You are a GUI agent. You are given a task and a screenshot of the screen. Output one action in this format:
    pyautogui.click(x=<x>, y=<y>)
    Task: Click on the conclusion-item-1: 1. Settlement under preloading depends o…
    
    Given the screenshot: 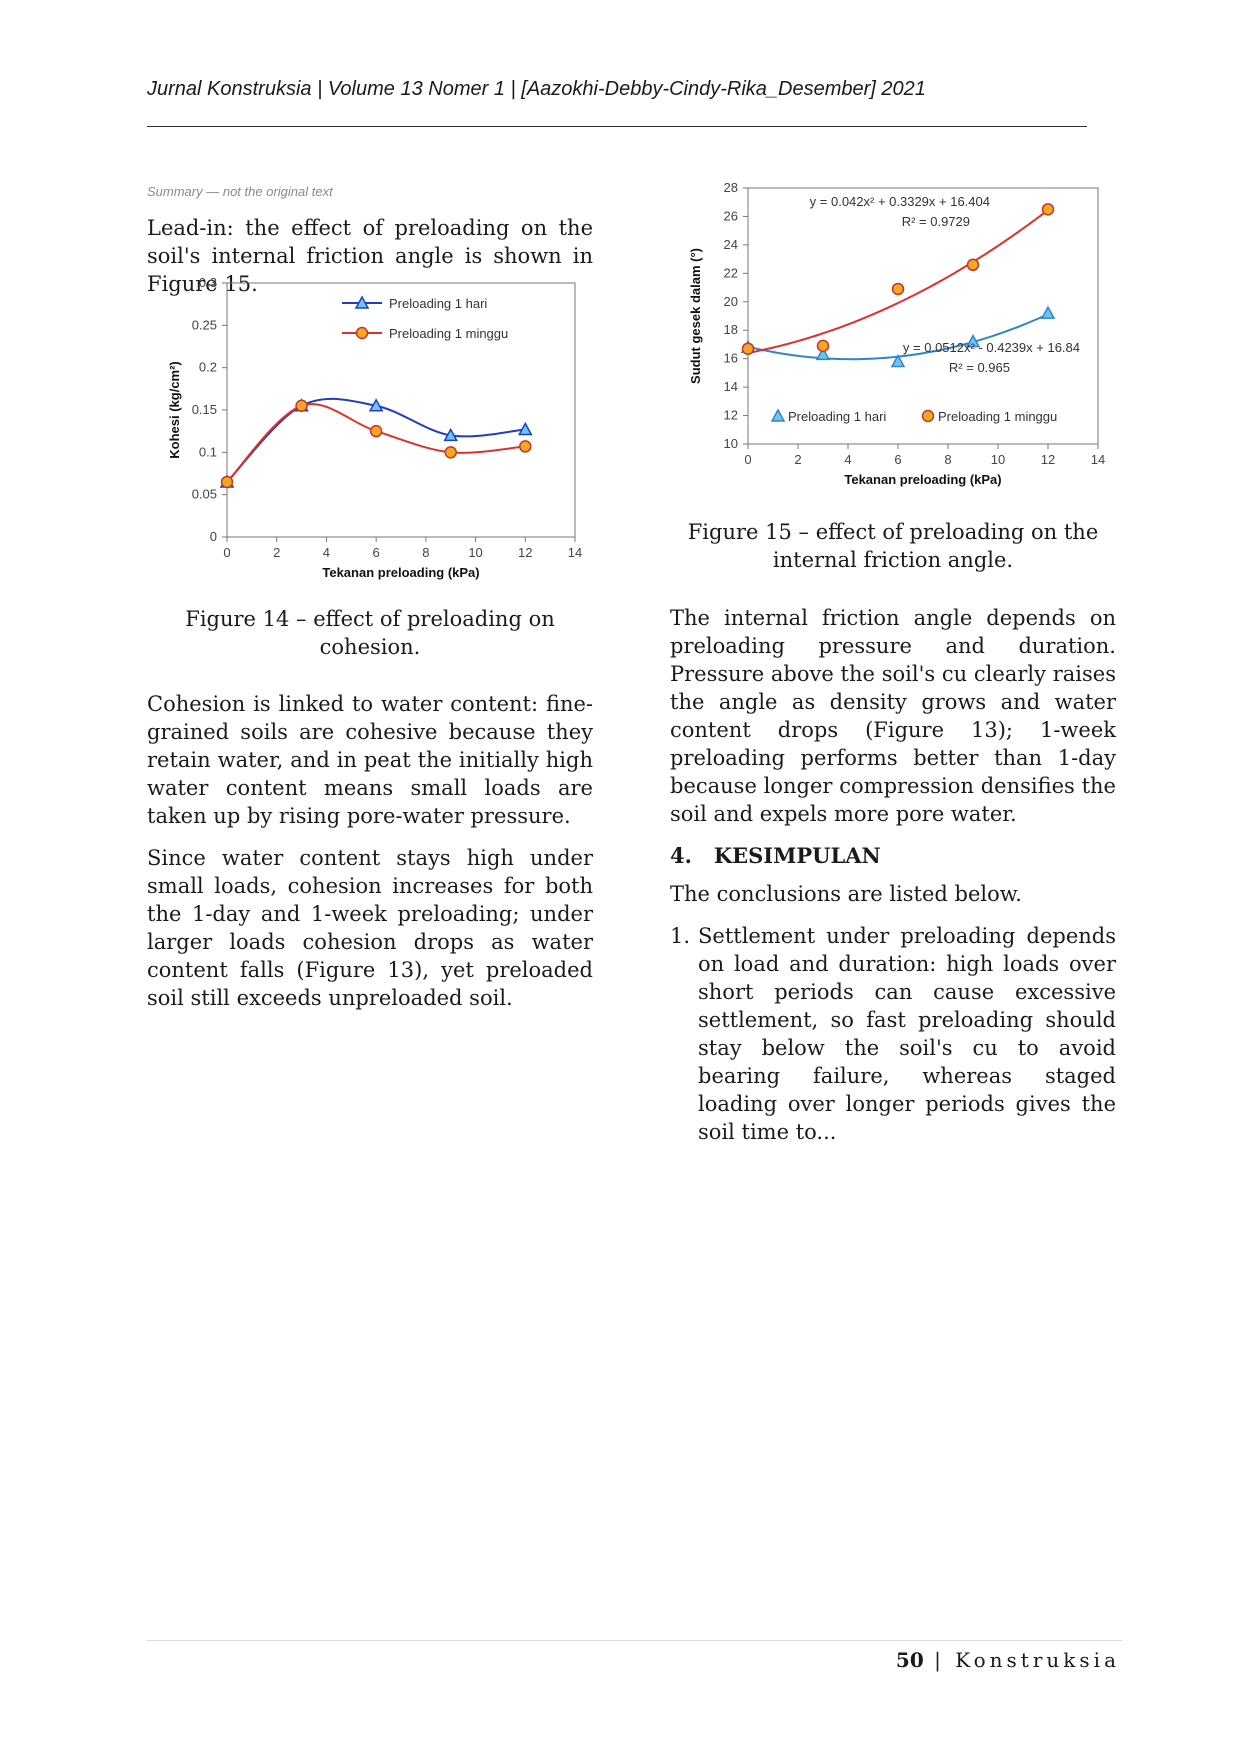 What is the action you would take?
    pyautogui.click(x=893, y=1034)
    